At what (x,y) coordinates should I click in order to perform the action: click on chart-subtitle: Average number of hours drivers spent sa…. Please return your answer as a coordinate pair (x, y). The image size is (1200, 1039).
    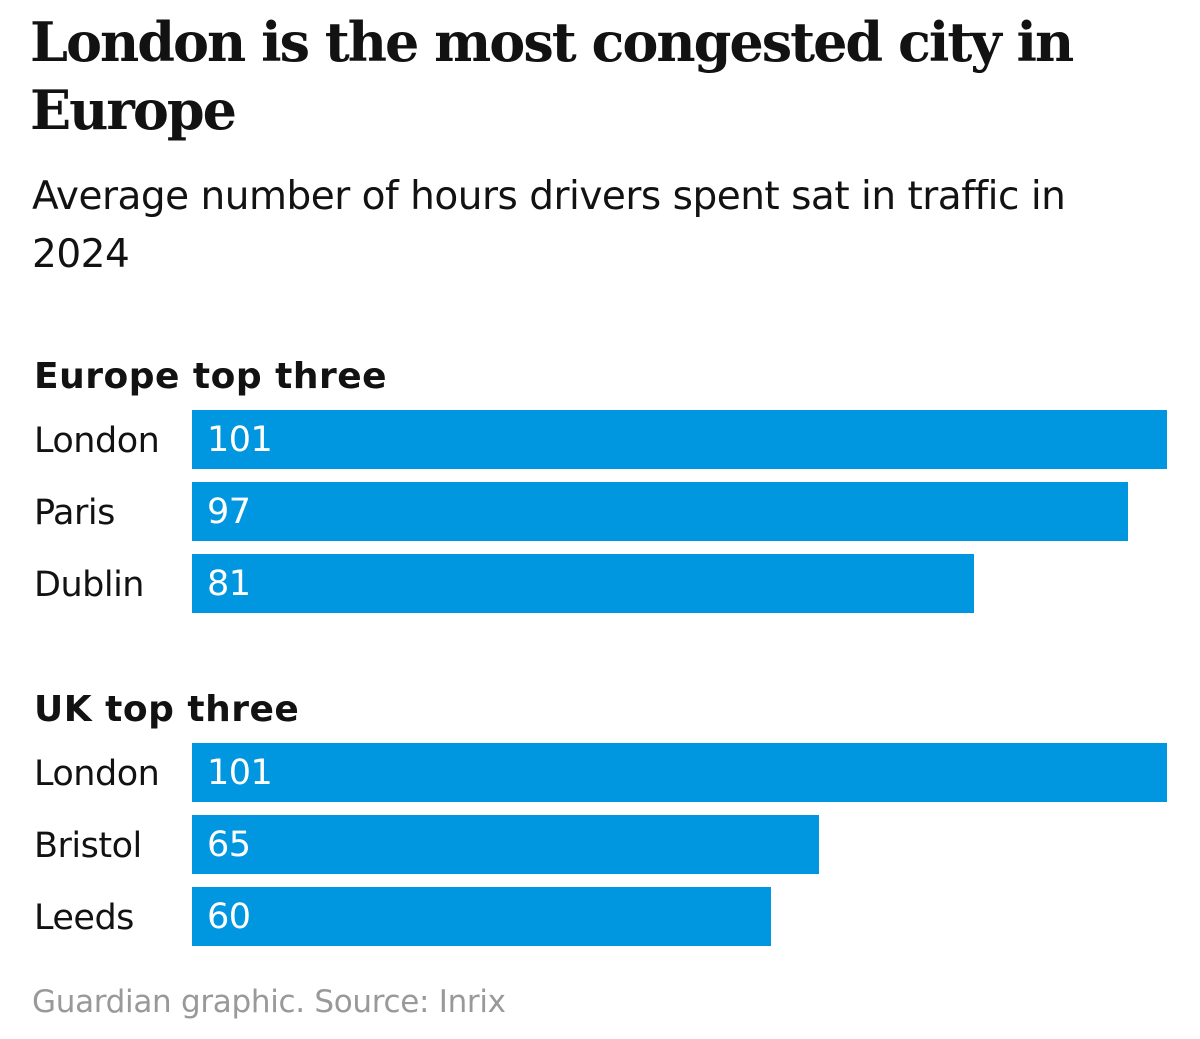
    Looking at the image, I should click on (549, 225).